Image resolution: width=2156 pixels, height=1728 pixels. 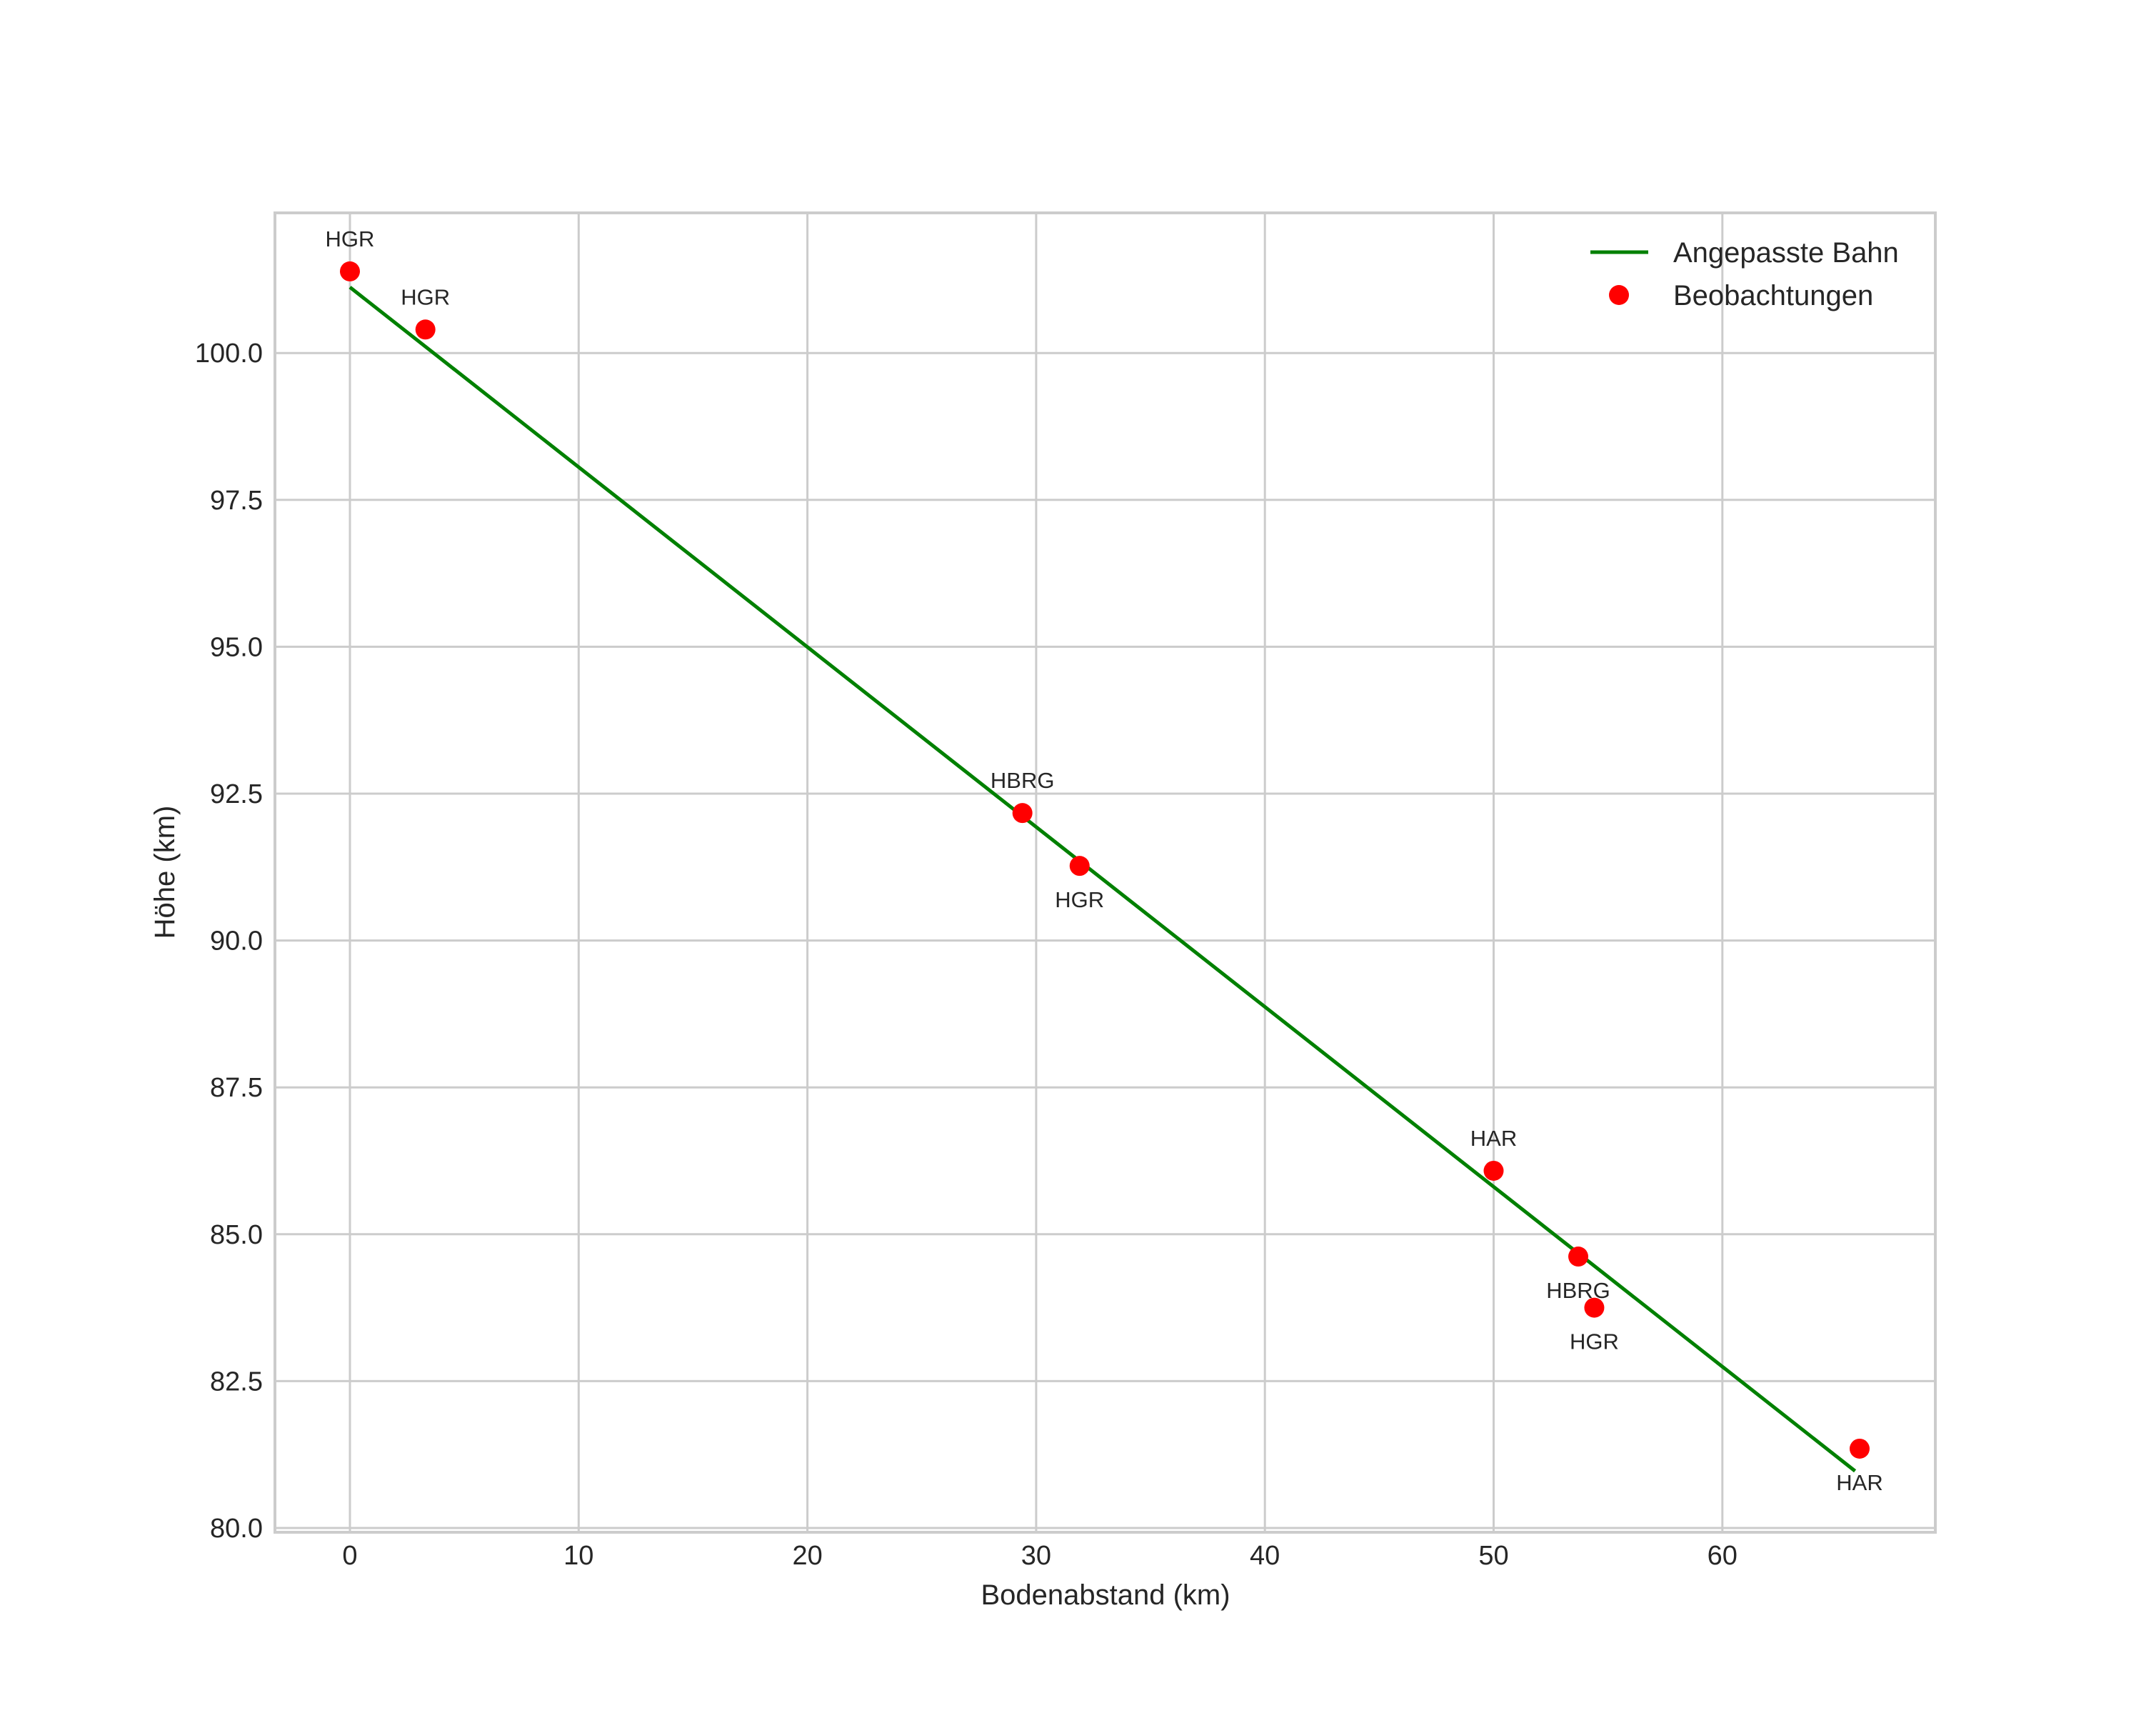 What do you see at coordinates (236, 942) in the screenshot?
I see `y-tick-label: 90.0` at bounding box center [236, 942].